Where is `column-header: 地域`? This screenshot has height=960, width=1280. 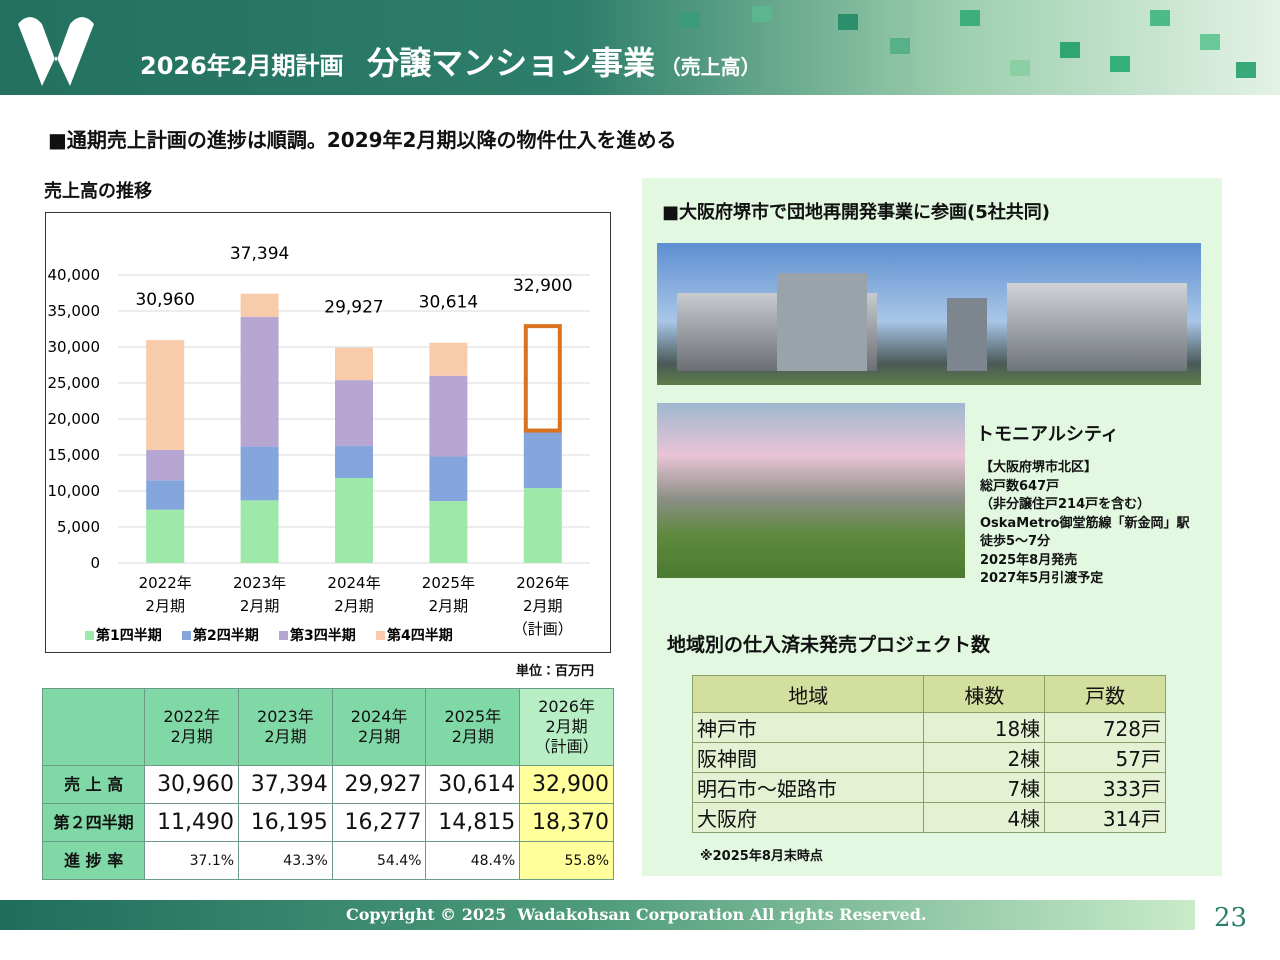
column-header: 地域 is located at coordinates (808, 694).